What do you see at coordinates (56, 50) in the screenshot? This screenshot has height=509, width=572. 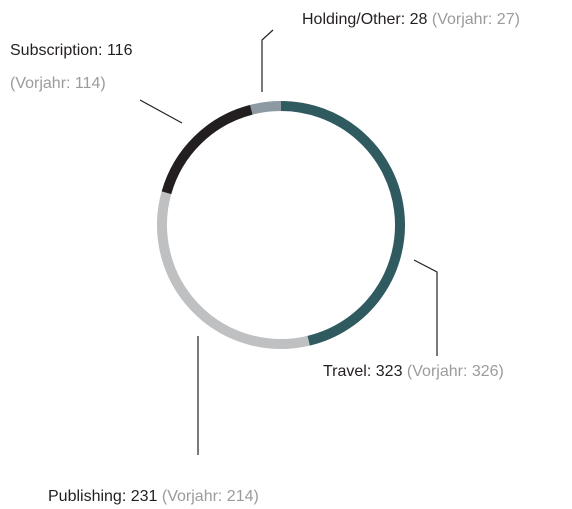 I see `label-name: Subscription:` at bounding box center [56, 50].